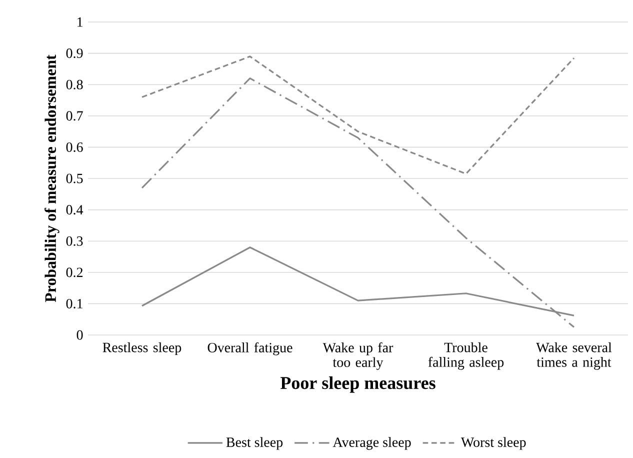 The height and width of the screenshot is (458, 633). What do you see at coordinates (358, 384) in the screenshot?
I see `x-axis-title: Poor sleep measures` at bounding box center [358, 384].